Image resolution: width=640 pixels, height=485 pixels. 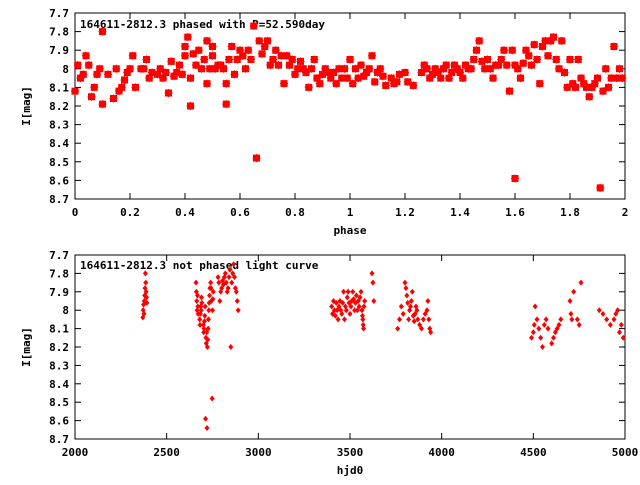 What do you see at coordinates (59, 50) in the screenshot?
I see `phased-ytick-label: 7.9` at bounding box center [59, 50].